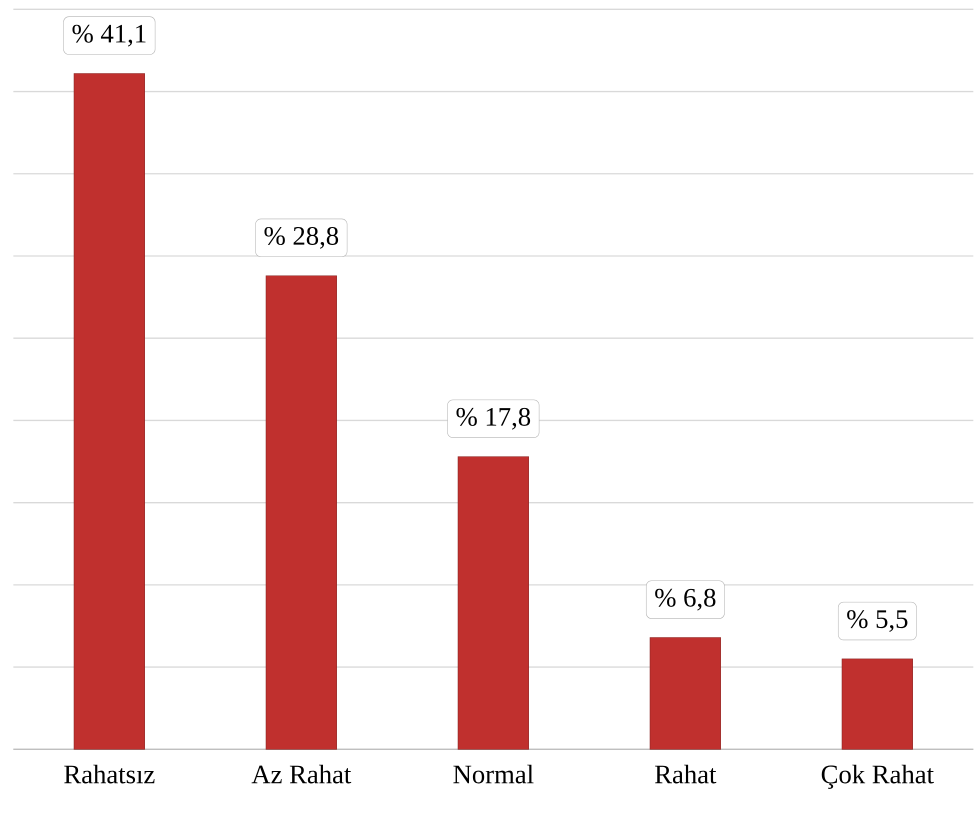 The image size is (980, 816). I want to click on x-tick-label: Normal, so click(493, 774).